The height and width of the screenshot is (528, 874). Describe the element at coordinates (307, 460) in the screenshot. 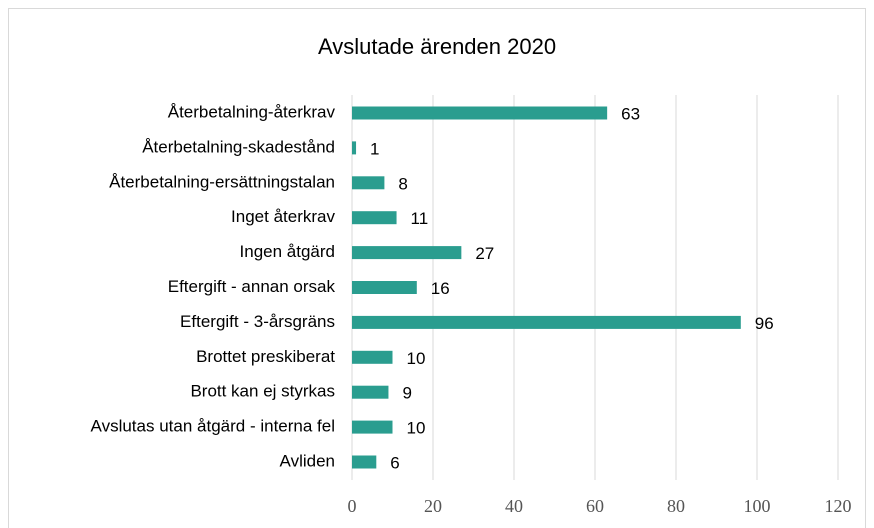

I see `y-tick-label: Avliden` at that location.